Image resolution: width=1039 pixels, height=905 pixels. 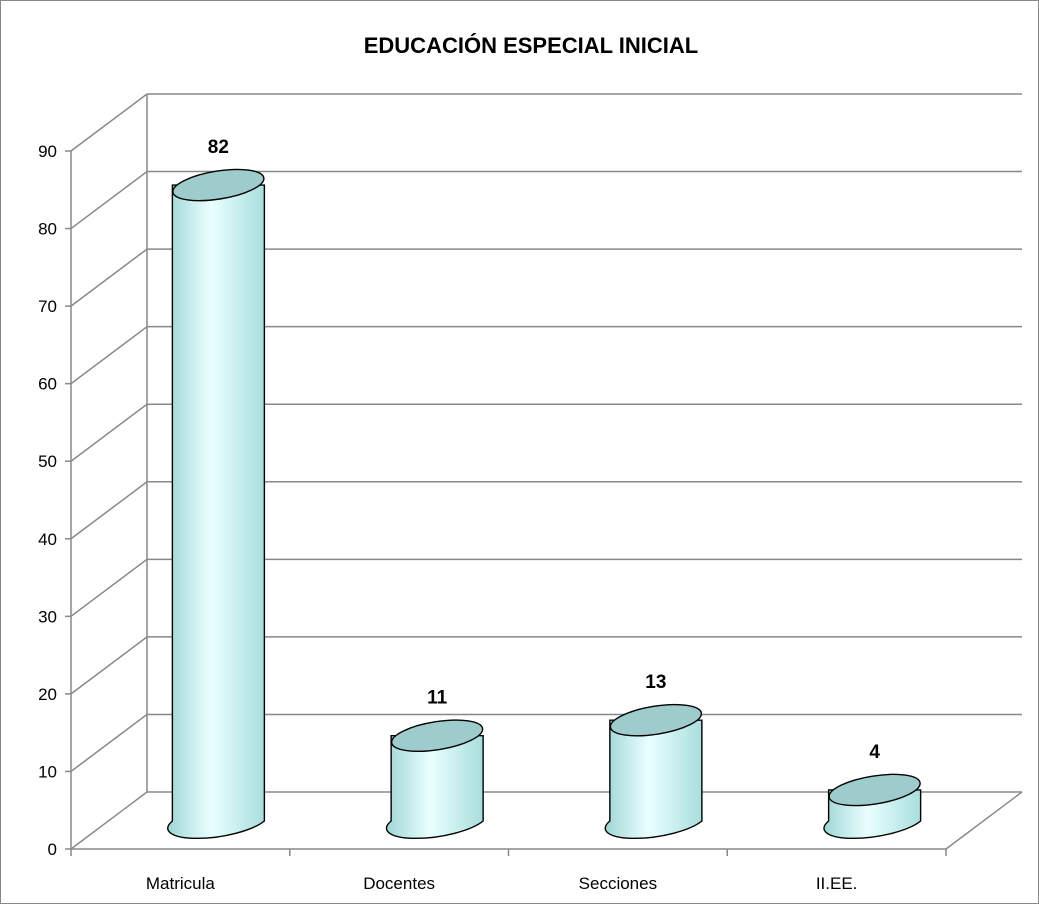 What do you see at coordinates (47, 306) in the screenshot?
I see `y-tick-label: 70` at bounding box center [47, 306].